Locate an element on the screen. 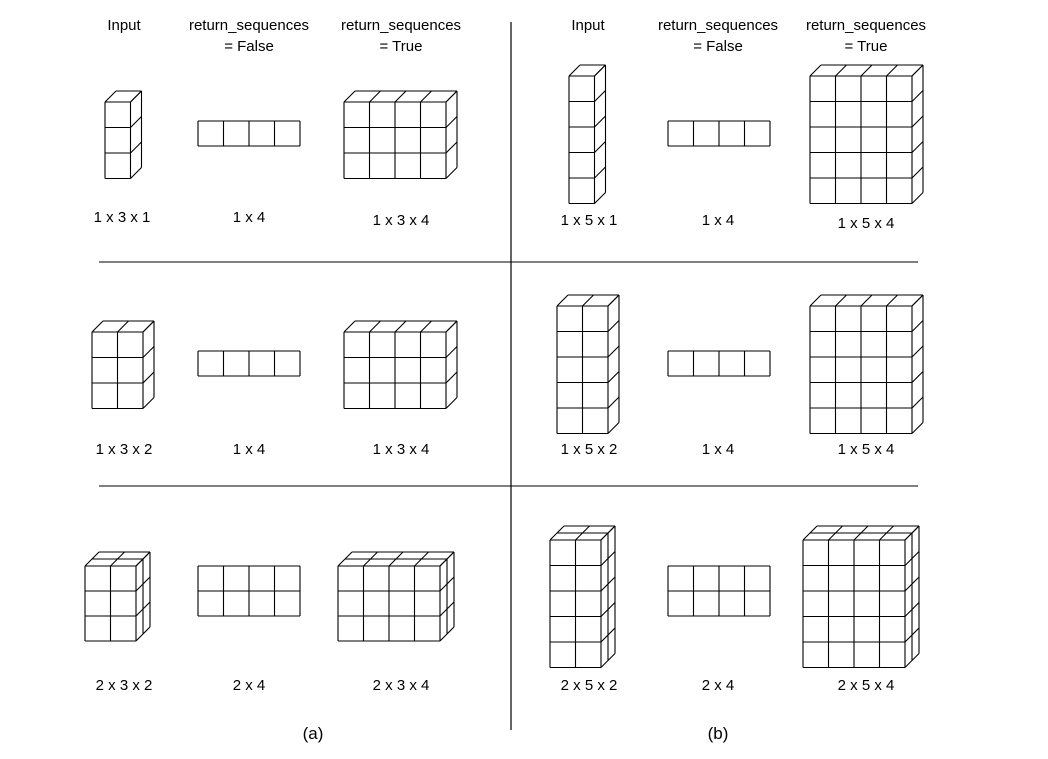 Image resolution: width=1048 pixels, height=759 pixels. panel-a-row-1-false-shape: 1 x 4 is located at coordinates (249, 217).